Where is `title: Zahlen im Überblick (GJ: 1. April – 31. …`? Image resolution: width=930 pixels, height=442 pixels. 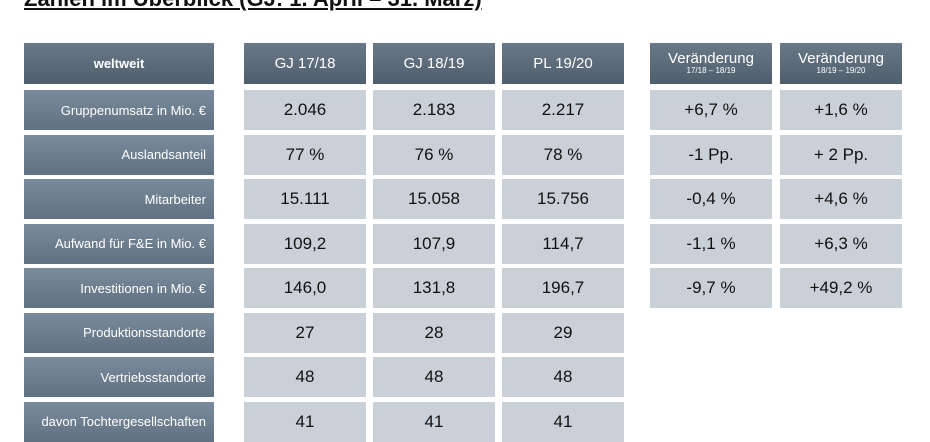 title: Zahlen im Überblick (GJ: 1. April – 31. … is located at coordinates (253, 6).